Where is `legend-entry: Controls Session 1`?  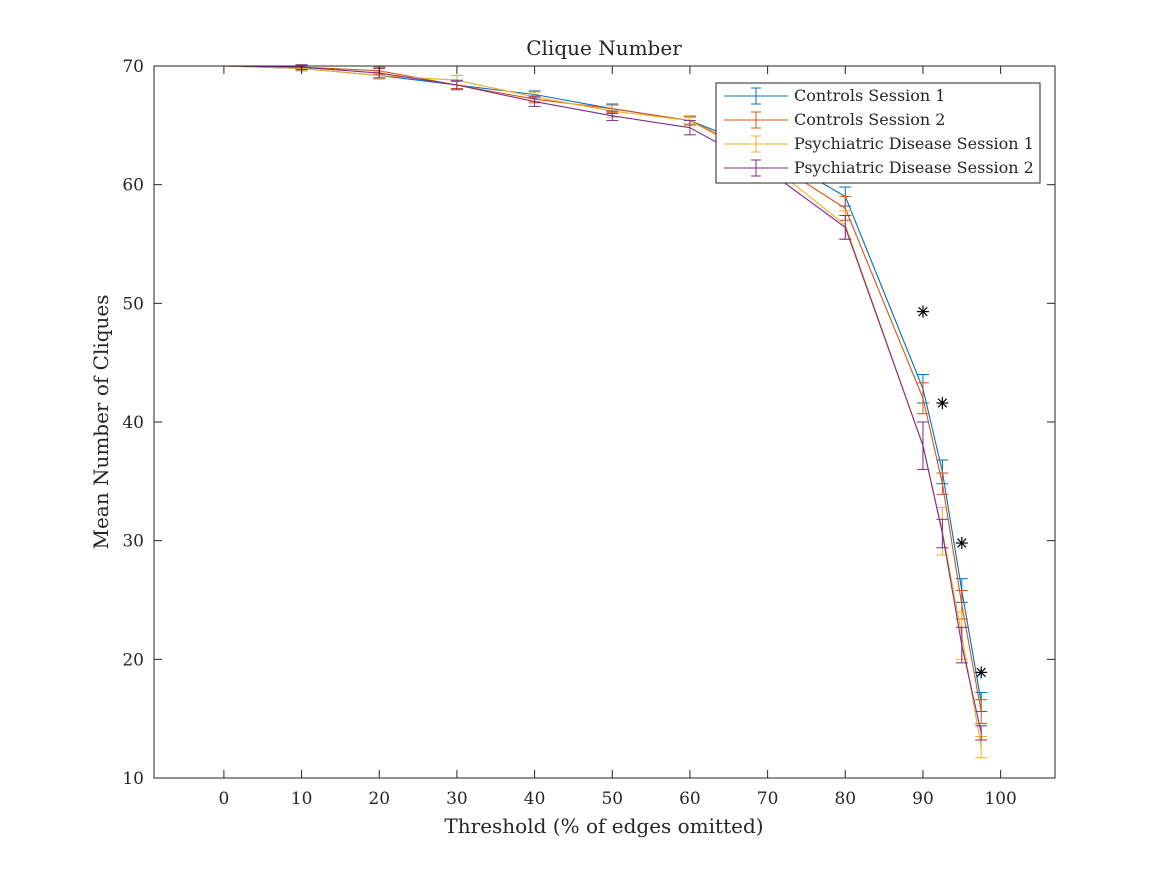
legend-entry: Controls Session 1 is located at coordinates (834, 95).